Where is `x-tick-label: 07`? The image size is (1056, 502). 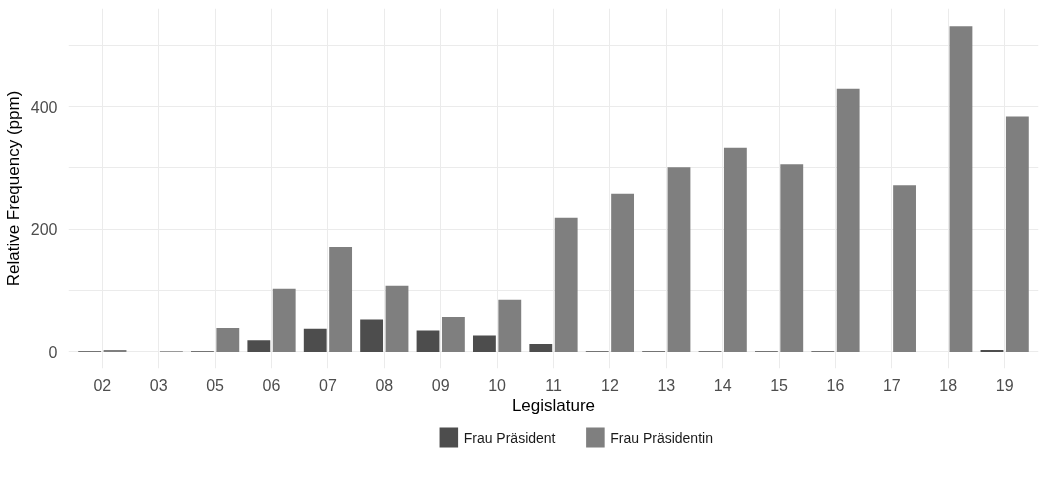 x-tick-label: 07 is located at coordinates (328, 385).